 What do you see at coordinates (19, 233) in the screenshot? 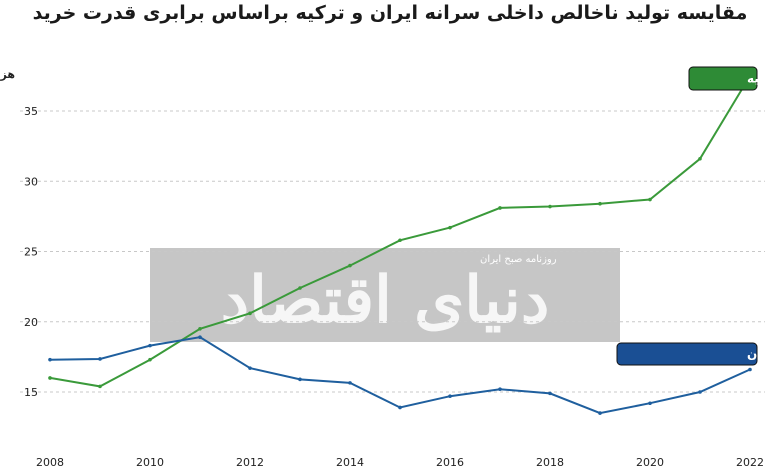
I see `y-axis: 15 20 25 30 35 هزار دلار` at bounding box center [19, 233].